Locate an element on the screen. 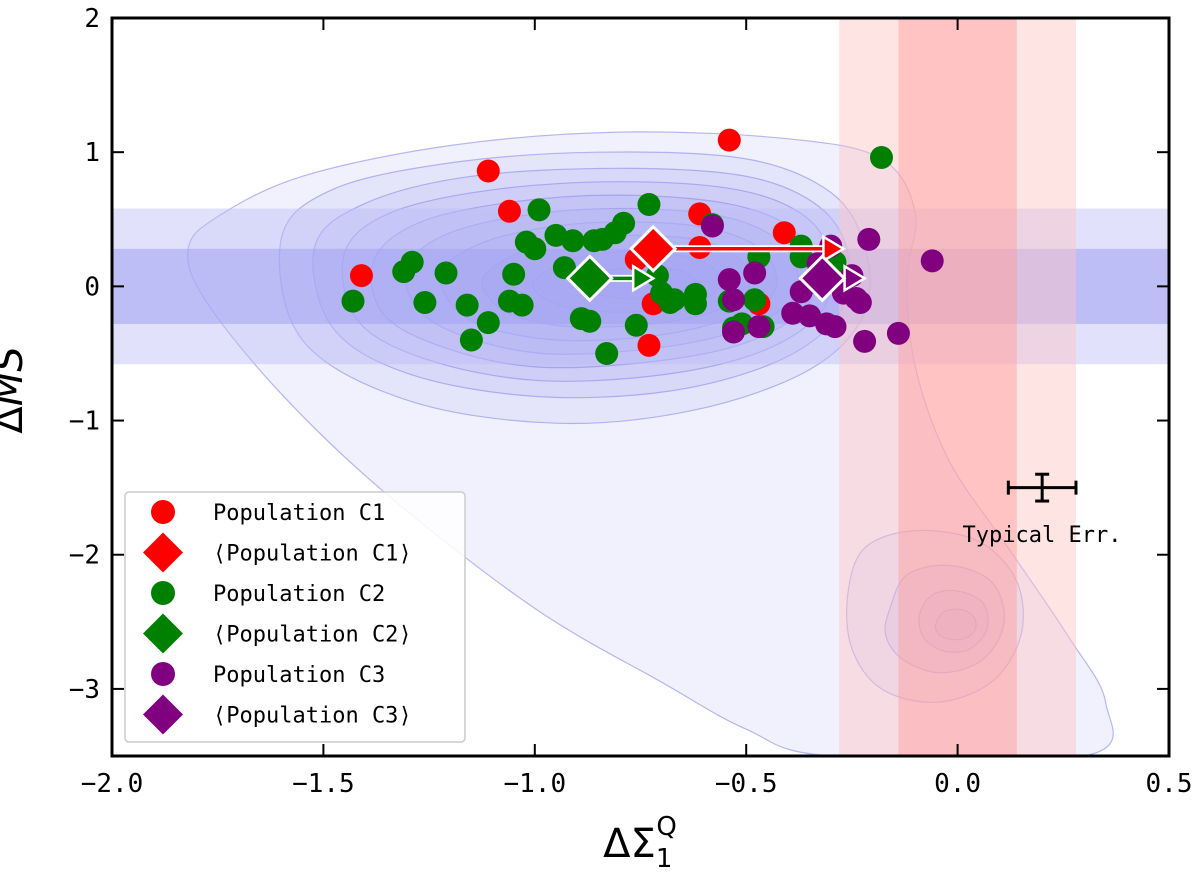  x-axis-label-sub: 1 is located at coordinates (664, 857).